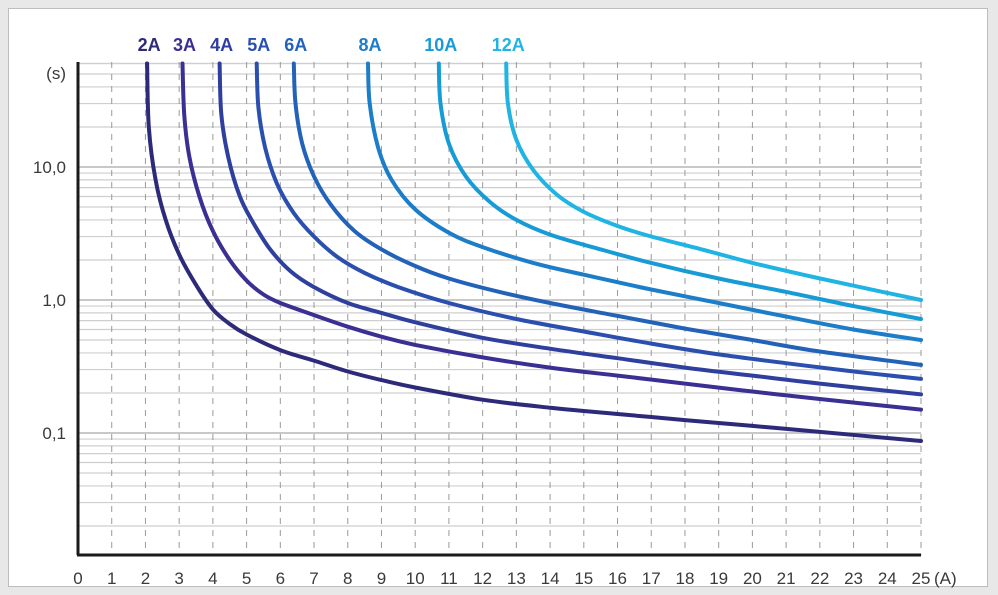 This screenshot has height=595, width=998. Describe the element at coordinates (449, 578) in the screenshot. I see `x-tick-label: 11` at that location.